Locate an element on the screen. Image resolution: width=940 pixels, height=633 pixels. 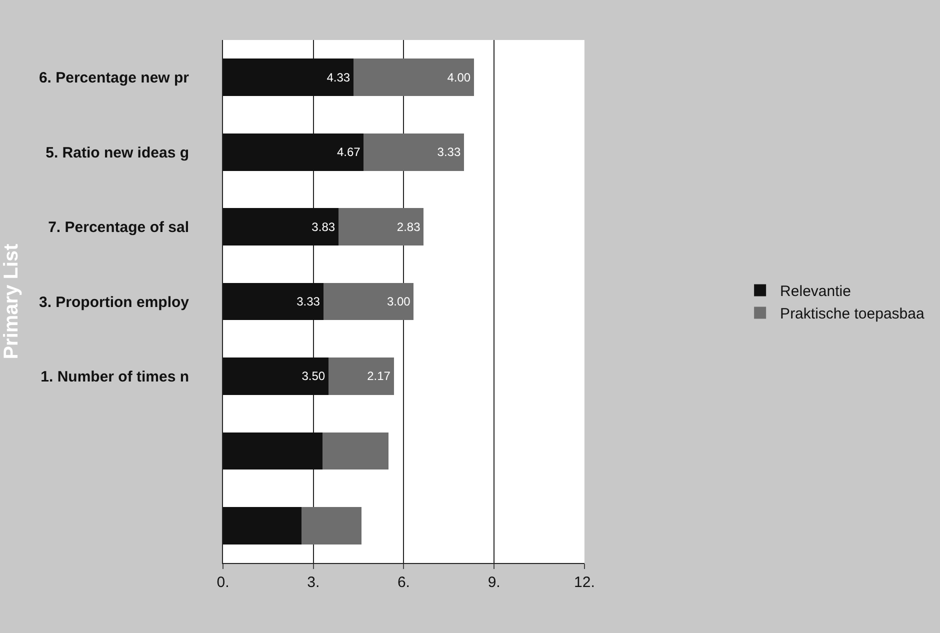
data-label: 4.67 is located at coordinates (348, 152).